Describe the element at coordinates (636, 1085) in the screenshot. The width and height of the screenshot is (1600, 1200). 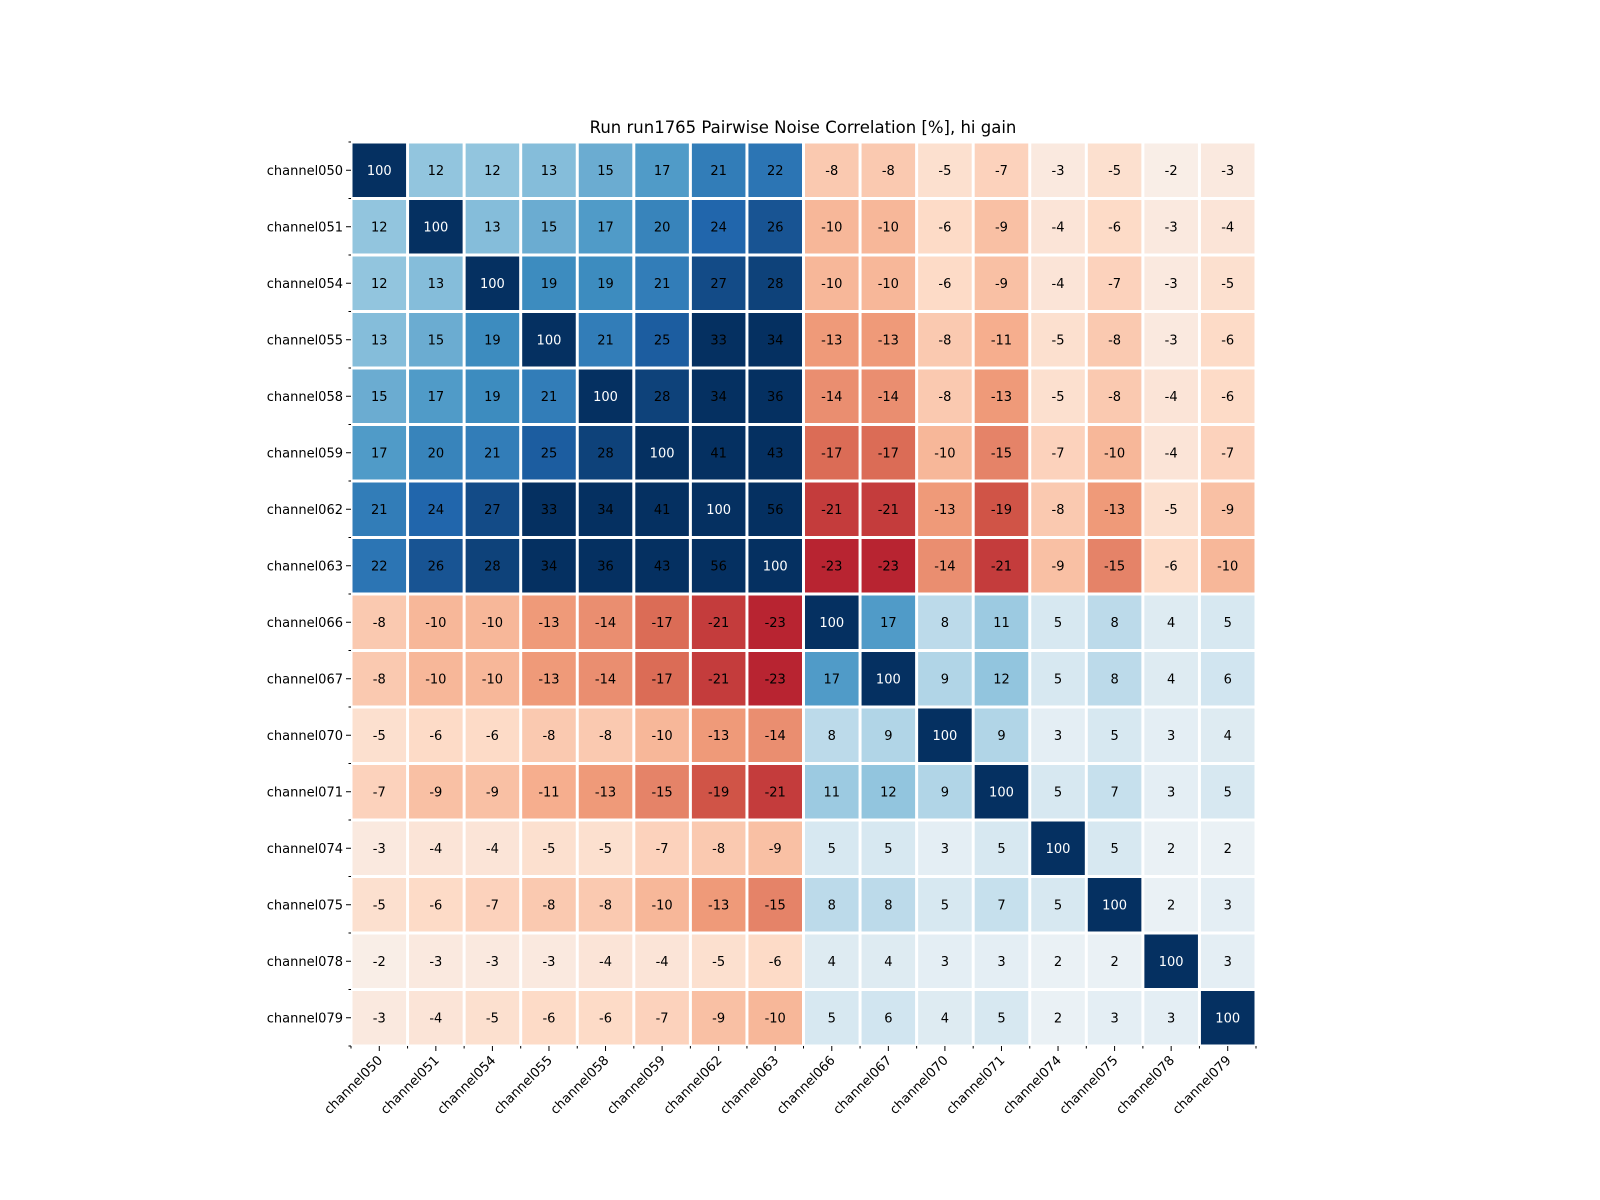
I see `x-tick-label: channel059` at that location.